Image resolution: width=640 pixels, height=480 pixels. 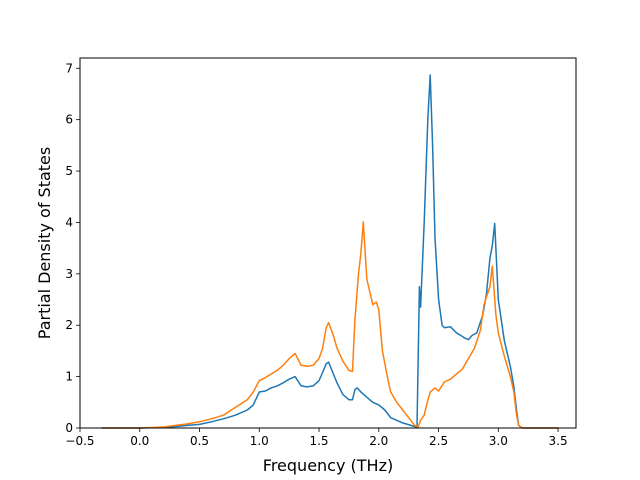 I want to click on y-tick-label: 0, so click(x=69, y=428).